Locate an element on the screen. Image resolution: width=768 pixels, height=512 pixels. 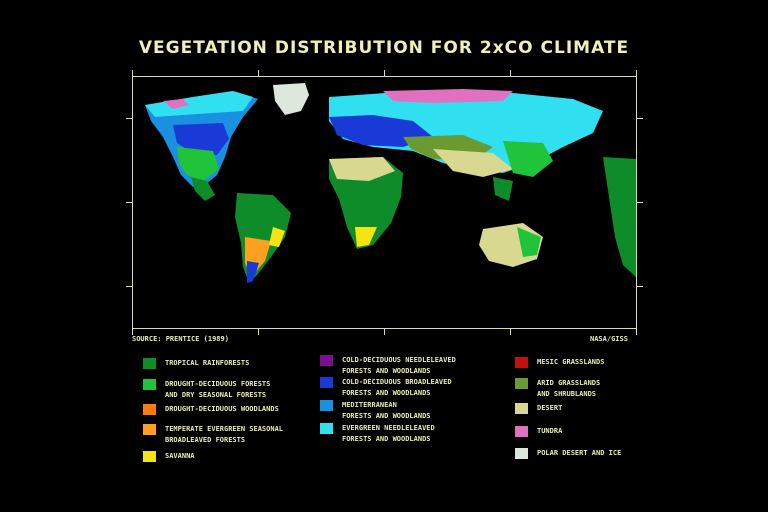
source-citation: SOURCE: PRENTICE (1989) is located at coordinates (180, 339).